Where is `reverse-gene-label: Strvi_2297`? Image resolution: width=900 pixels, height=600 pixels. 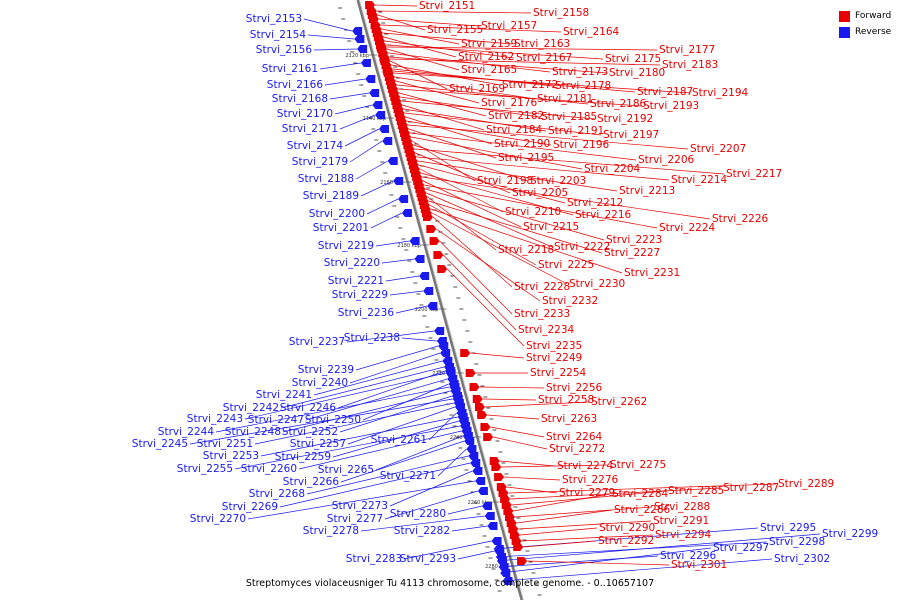
reverse-gene-label: Strvi_2297 is located at coordinates (741, 548).